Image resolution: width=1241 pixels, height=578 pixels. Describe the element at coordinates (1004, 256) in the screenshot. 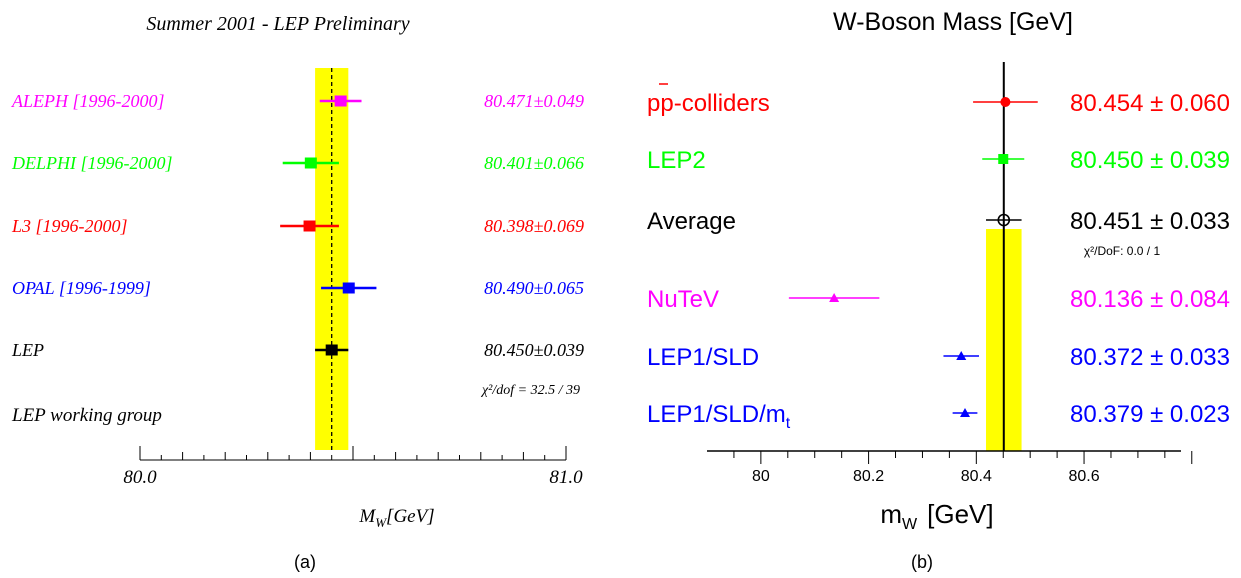

I see `panel-b-band-layer` at that location.